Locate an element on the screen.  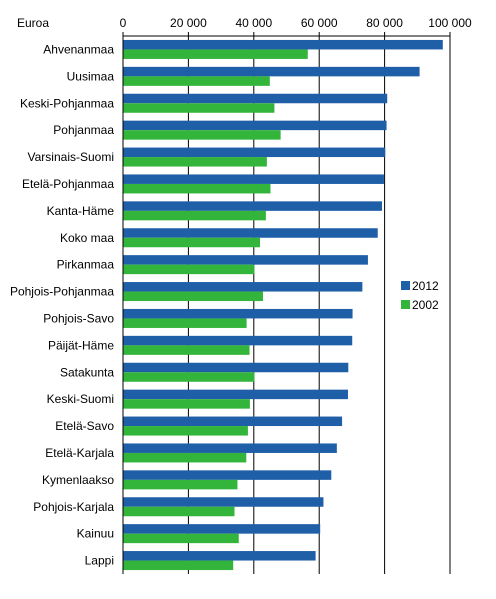
x-tick-label: 60 000 is located at coordinates (319, 23).